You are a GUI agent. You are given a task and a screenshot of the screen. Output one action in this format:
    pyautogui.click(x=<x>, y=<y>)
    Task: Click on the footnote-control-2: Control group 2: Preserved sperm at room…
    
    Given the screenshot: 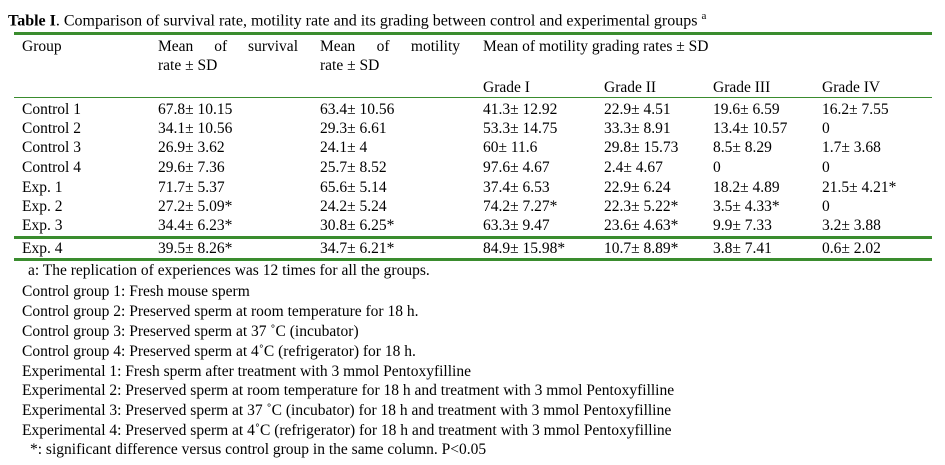 What is the action you would take?
    pyautogui.click(x=220, y=311)
    